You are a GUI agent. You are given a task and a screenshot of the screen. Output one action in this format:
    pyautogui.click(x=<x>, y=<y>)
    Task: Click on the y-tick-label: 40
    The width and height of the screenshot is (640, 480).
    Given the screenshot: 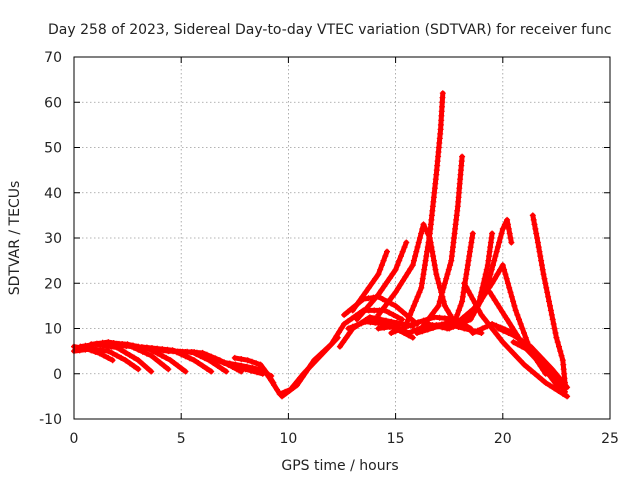 What is the action you would take?
    pyautogui.click(x=53, y=194)
    